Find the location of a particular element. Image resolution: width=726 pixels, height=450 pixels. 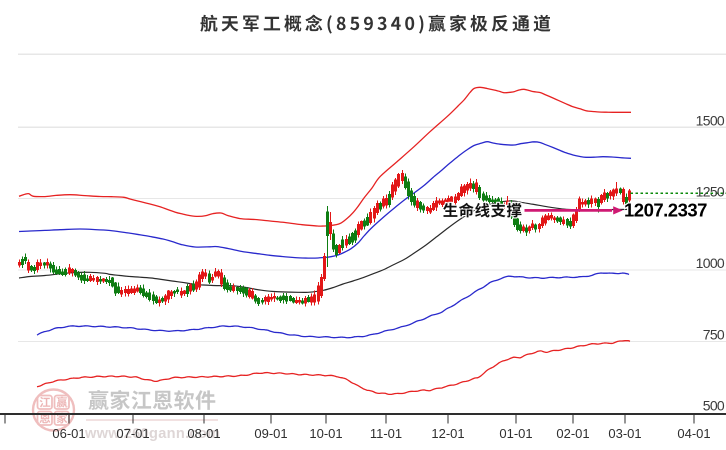

svg-text: 1500 is located at coordinates (710, 121).